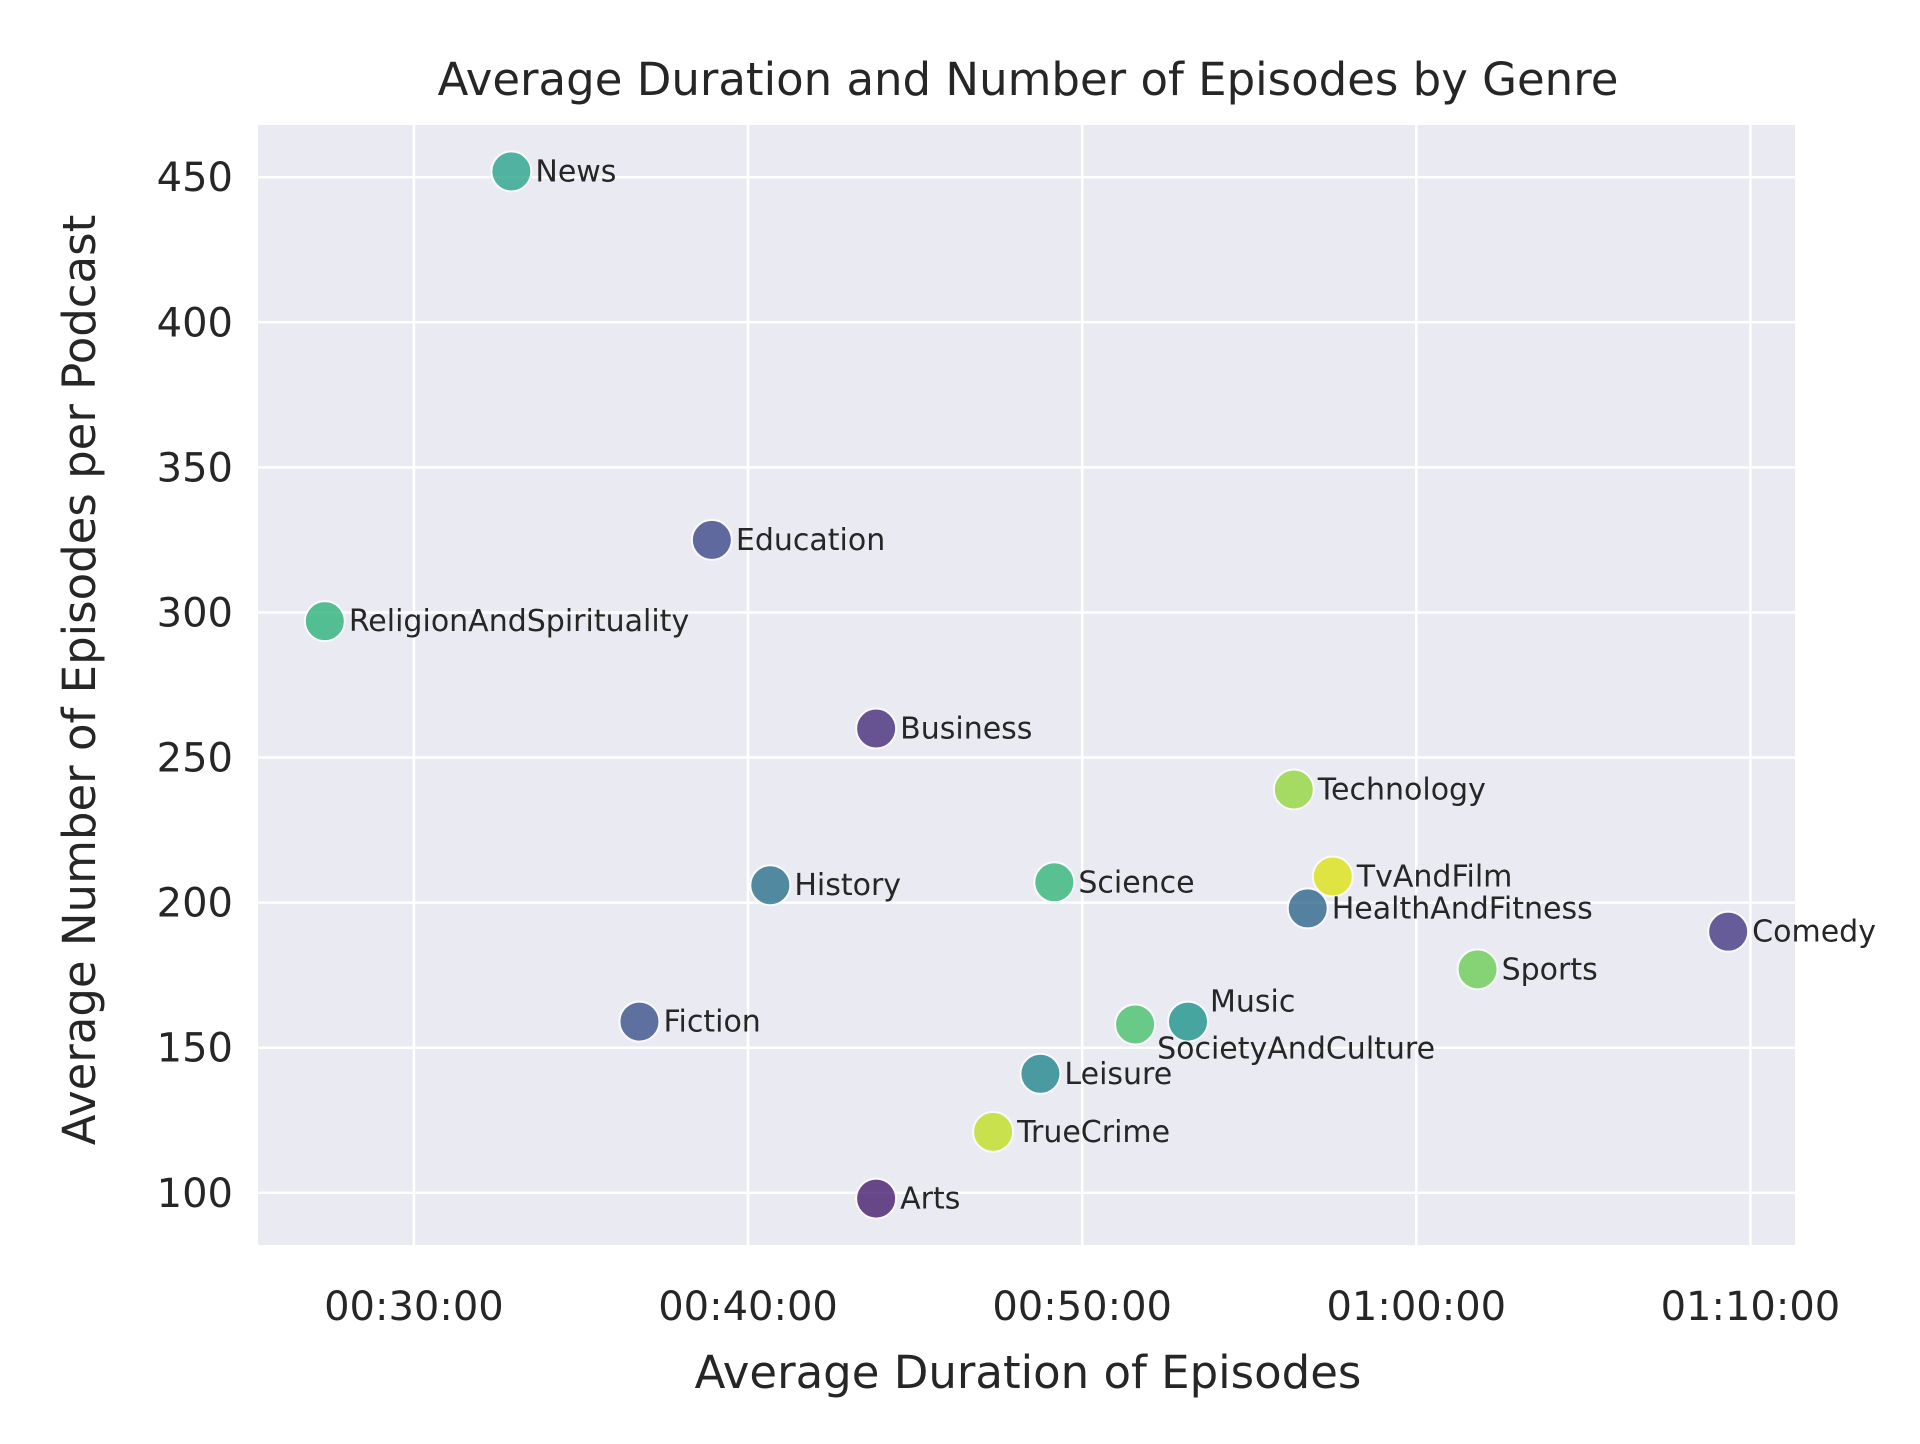 The height and width of the screenshot is (1444, 1920). I want to click on point-label: History, so click(847, 885).